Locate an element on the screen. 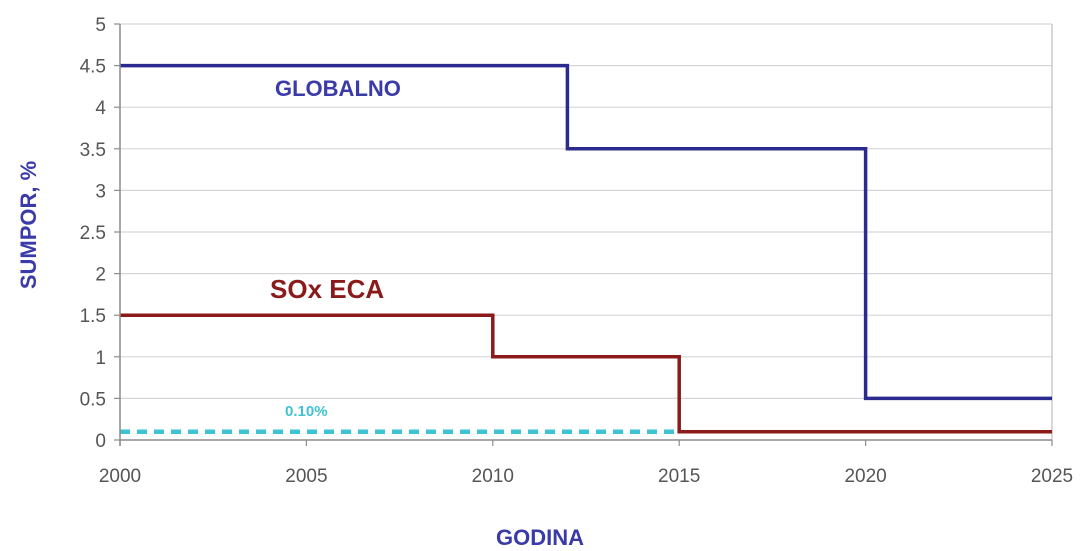 The height and width of the screenshot is (551, 1090). x-tick-label-2: 2010 is located at coordinates (493, 476).